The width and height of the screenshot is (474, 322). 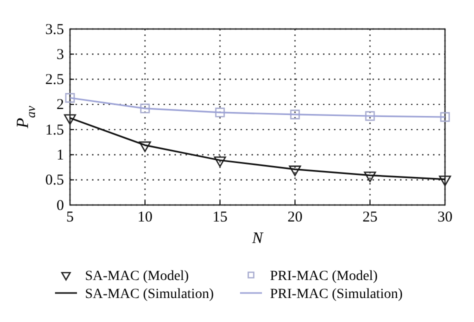 I want to click on legend-label: PRI-MAC (Simulation), so click(x=336, y=294).